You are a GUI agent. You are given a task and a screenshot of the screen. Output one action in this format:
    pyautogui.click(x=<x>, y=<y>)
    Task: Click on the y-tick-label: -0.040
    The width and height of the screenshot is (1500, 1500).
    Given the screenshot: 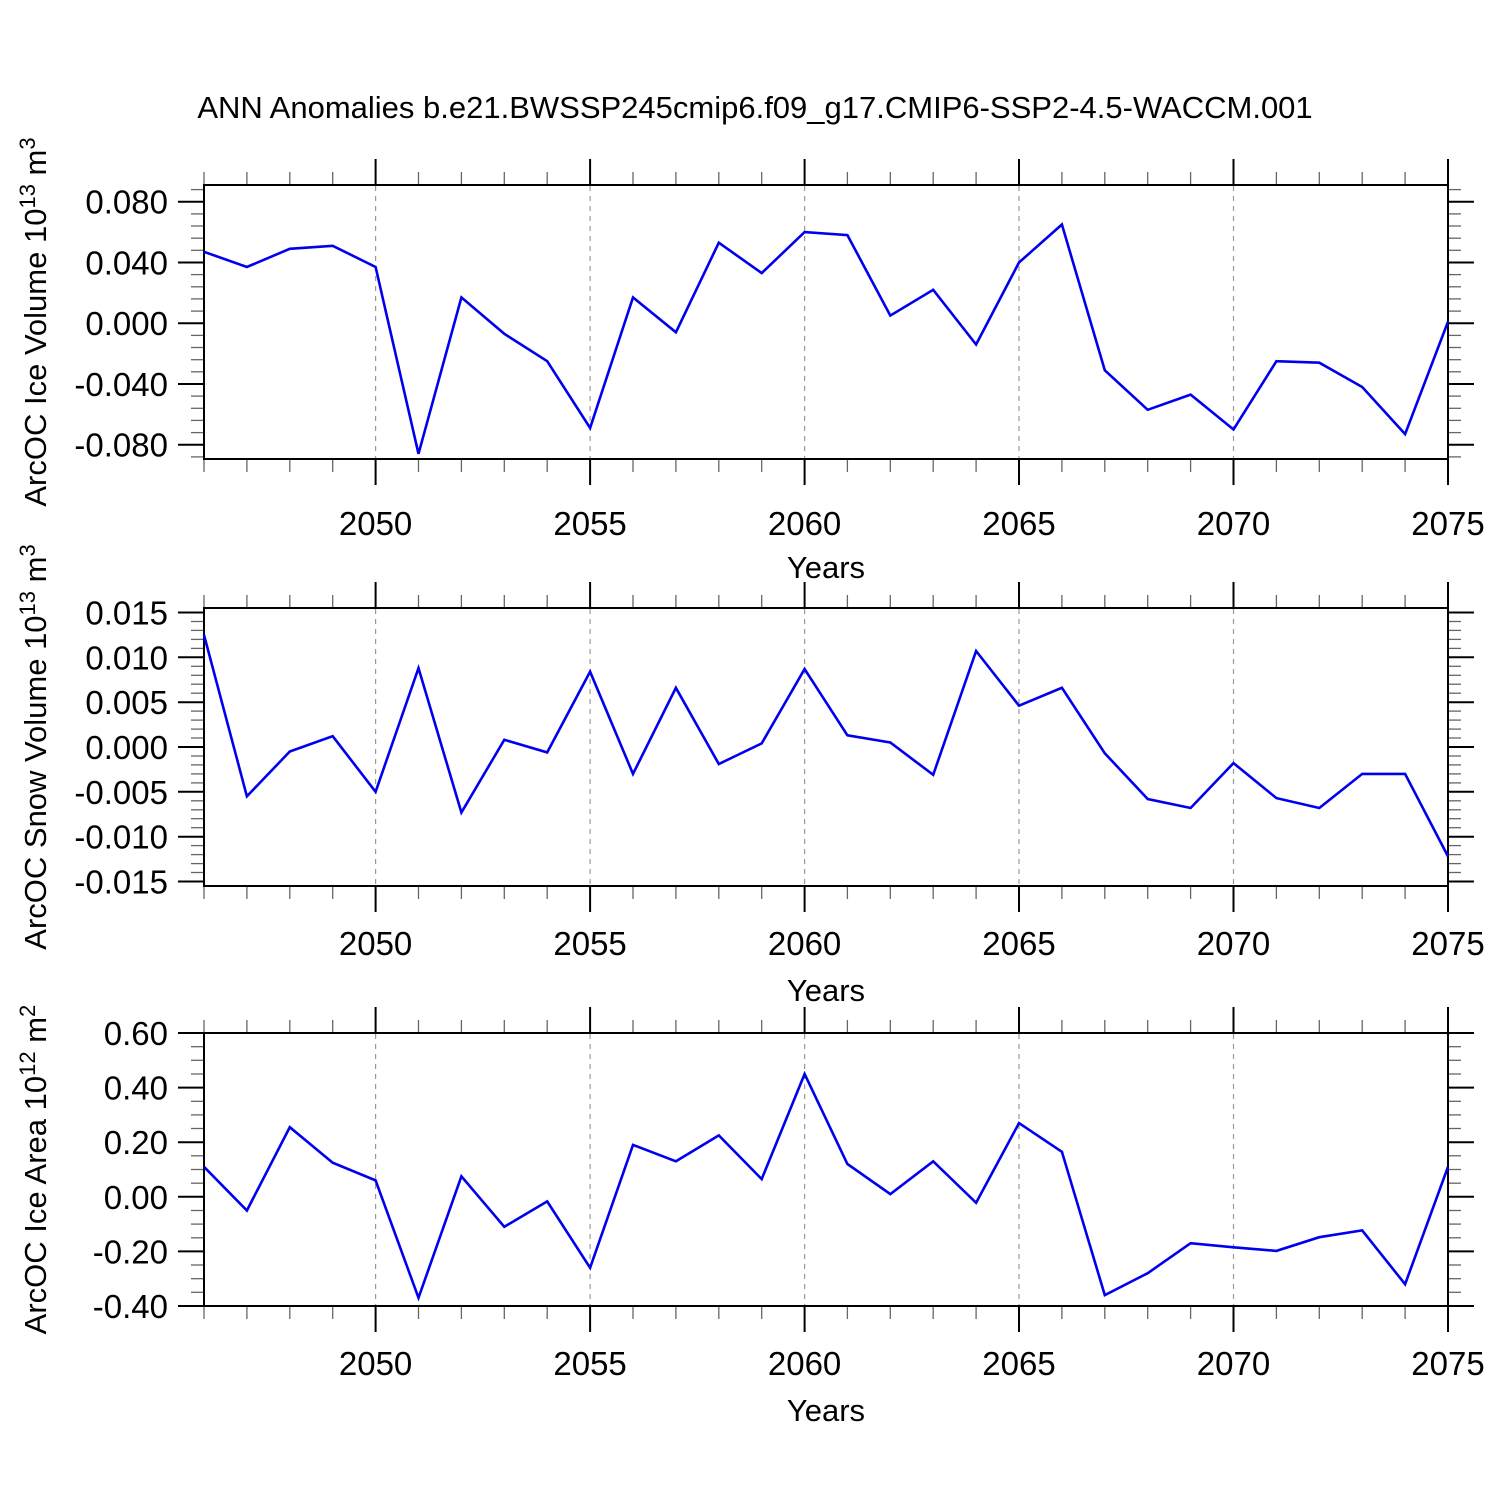 What is the action you would take?
    pyautogui.click(x=121, y=384)
    